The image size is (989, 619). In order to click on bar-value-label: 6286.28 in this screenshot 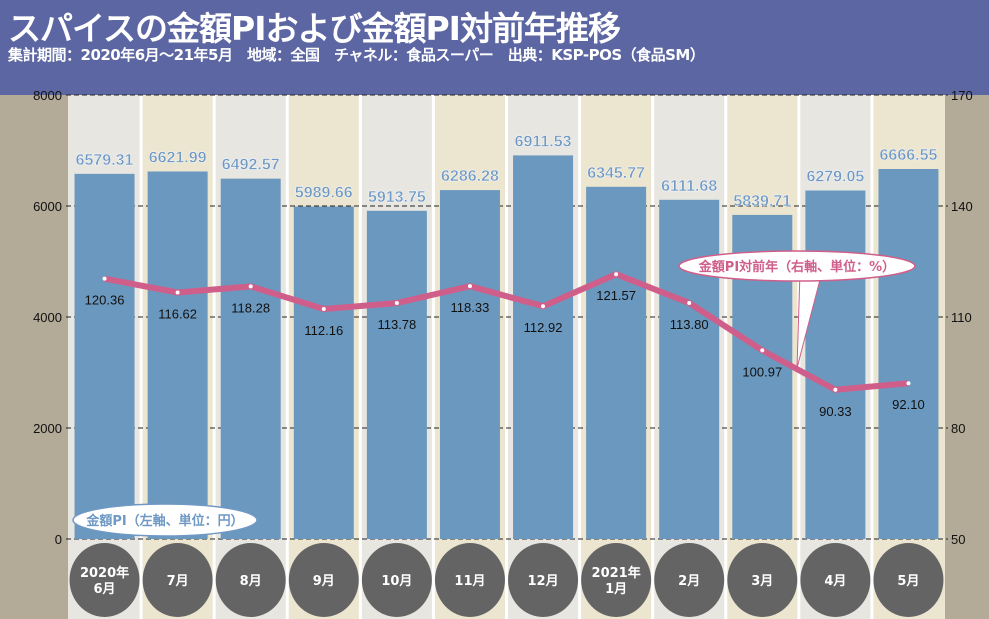, I will do `click(470, 176)`.